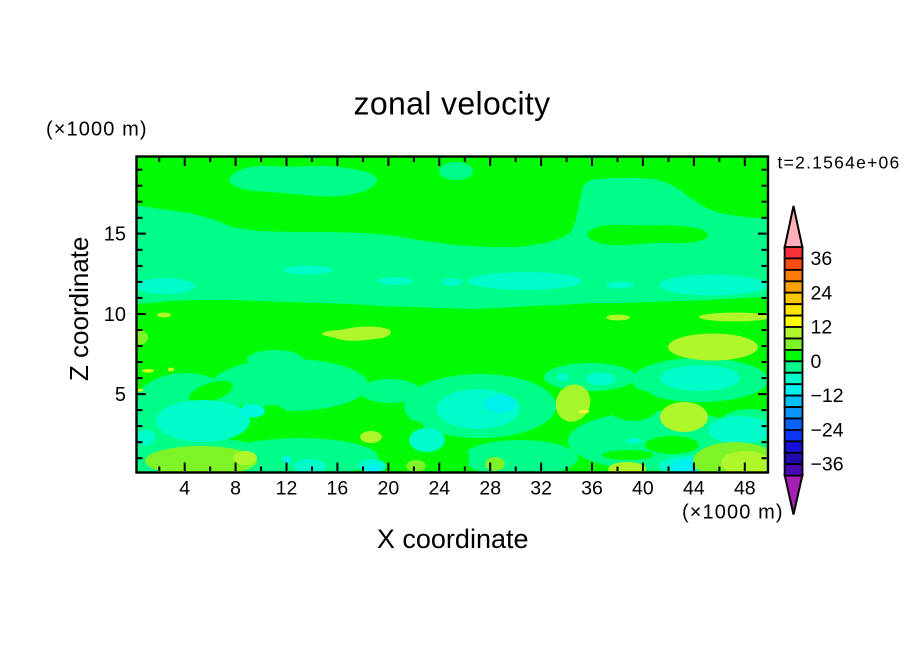 The height and width of the screenshot is (654, 904). What do you see at coordinates (115, 315) in the screenshot?
I see `svg-text: 10` at bounding box center [115, 315].